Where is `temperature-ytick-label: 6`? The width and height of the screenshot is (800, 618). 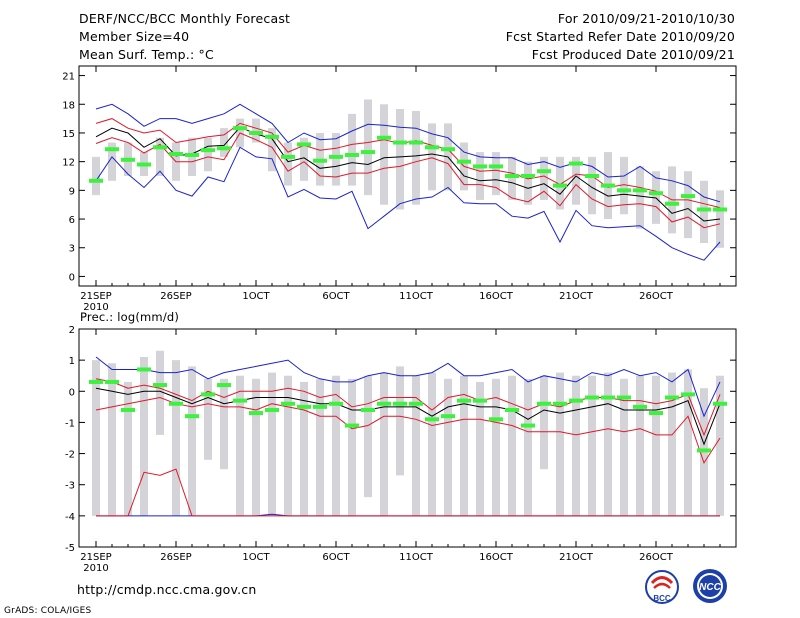 temperature-ytick-label: 6 is located at coordinates (72, 220).